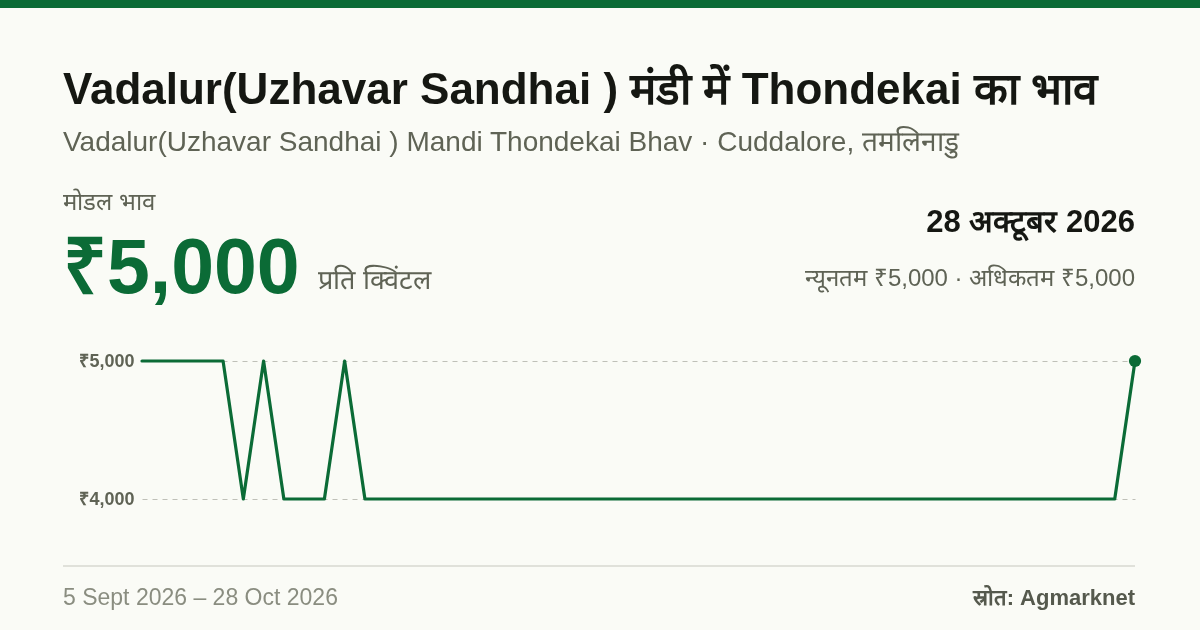 The height and width of the screenshot is (630, 1200). I want to click on chart-title: Vadalur(Uzhavar Sandhai ) मंडी में Thondekai का भाव, so click(580, 88).